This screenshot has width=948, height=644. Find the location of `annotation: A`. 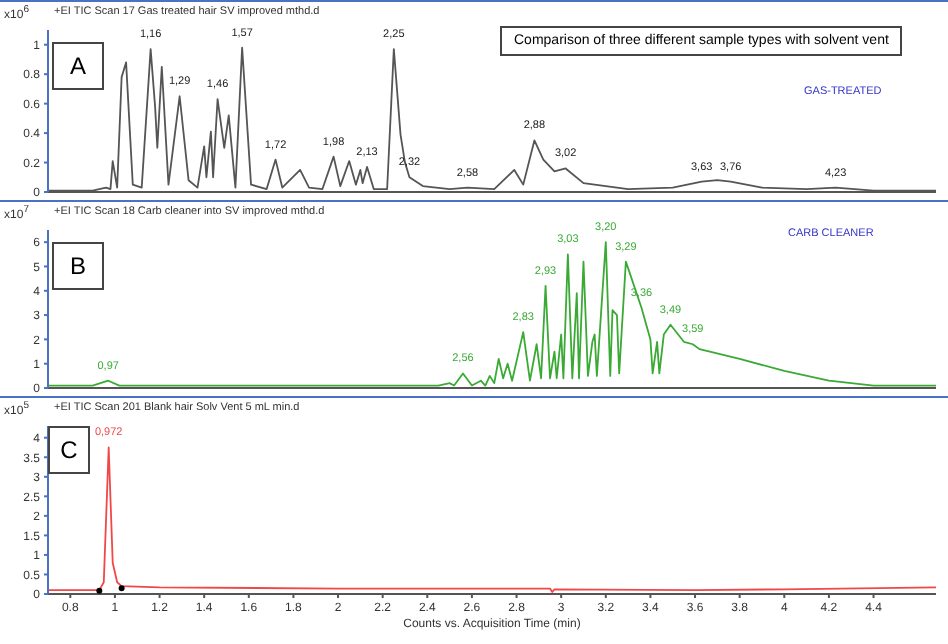

annotation: A is located at coordinates (77, 66).